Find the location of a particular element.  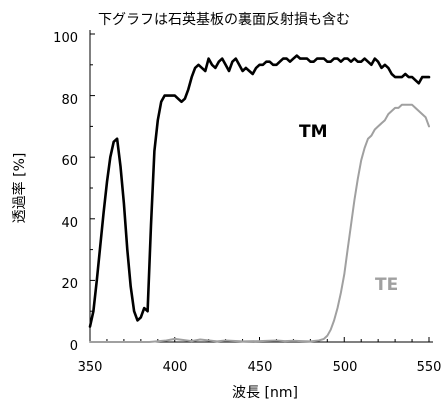

x-tick-label-350: 350 is located at coordinates (90, 367).